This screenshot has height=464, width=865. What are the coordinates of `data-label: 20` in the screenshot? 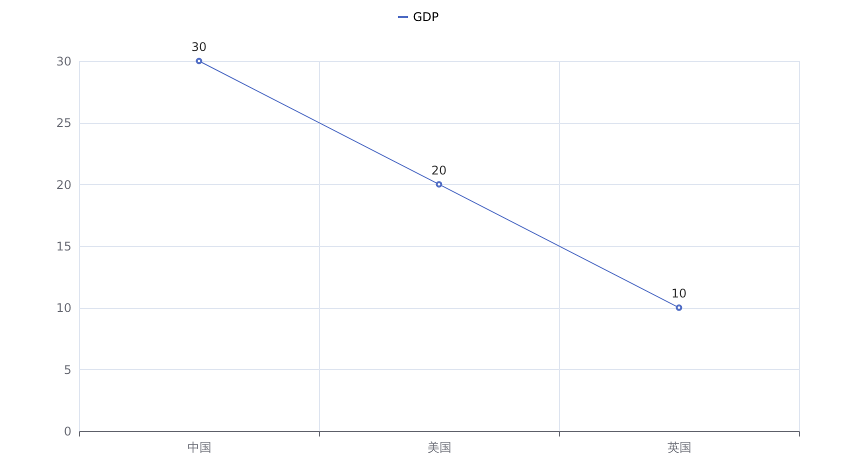 It's located at (439, 170).